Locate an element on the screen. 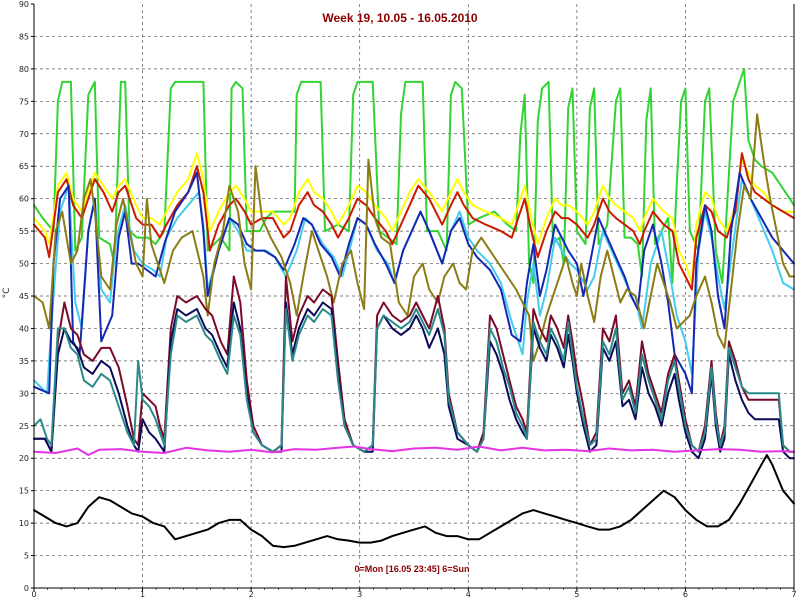 This screenshot has height=600, width=800. y-tick-label: 80 is located at coordinates (24, 69).